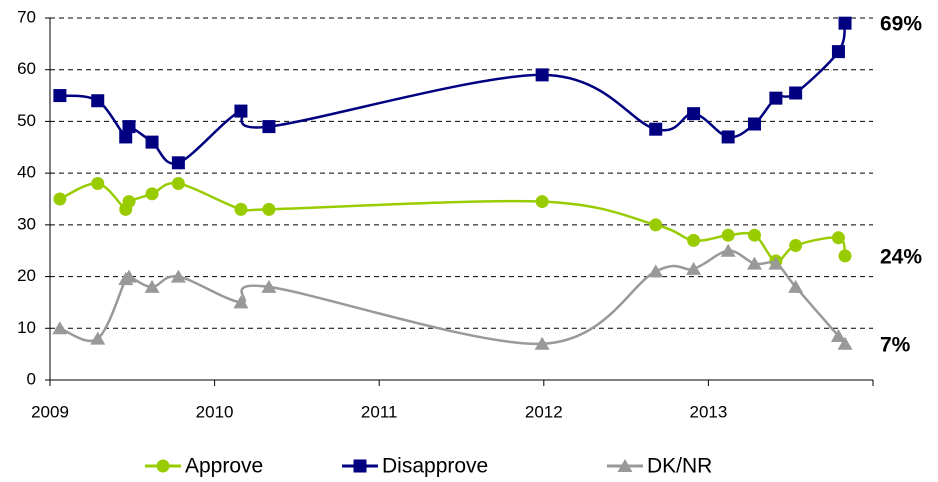 The image size is (938, 482). What do you see at coordinates (224, 466) in the screenshot?
I see `legend-label: Approve` at bounding box center [224, 466].